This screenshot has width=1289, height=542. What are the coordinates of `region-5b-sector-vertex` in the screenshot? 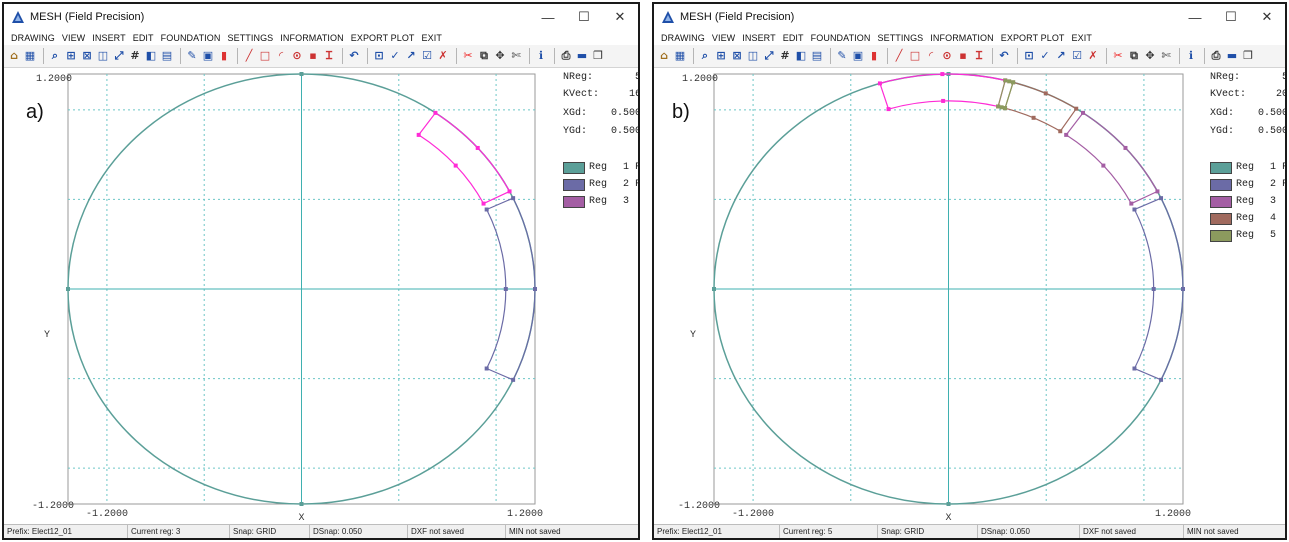 It's located at (1005, 108).